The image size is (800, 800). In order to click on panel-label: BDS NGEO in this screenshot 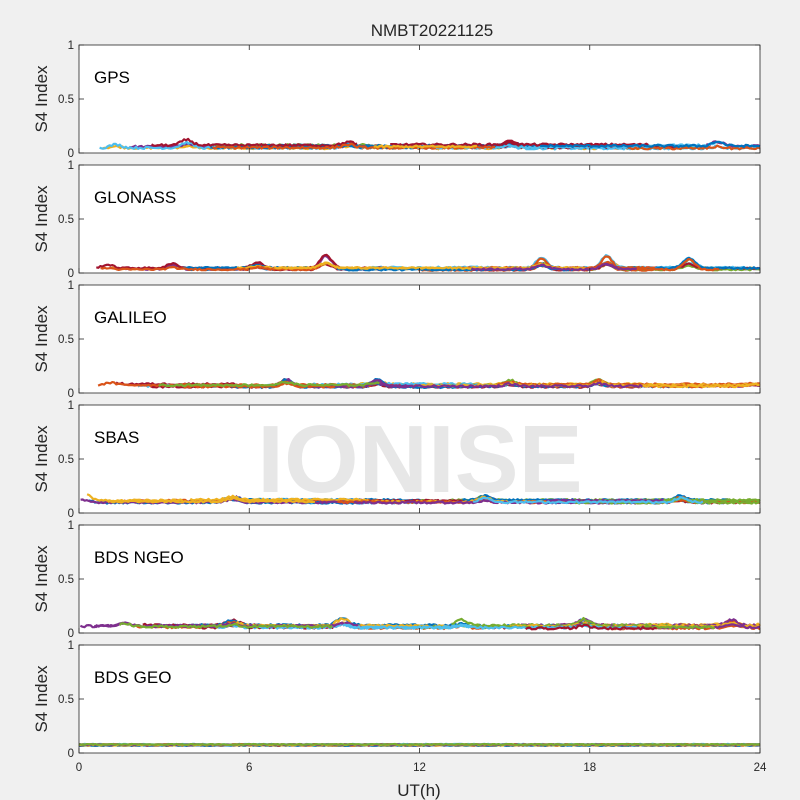, I will do `click(139, 557)`.